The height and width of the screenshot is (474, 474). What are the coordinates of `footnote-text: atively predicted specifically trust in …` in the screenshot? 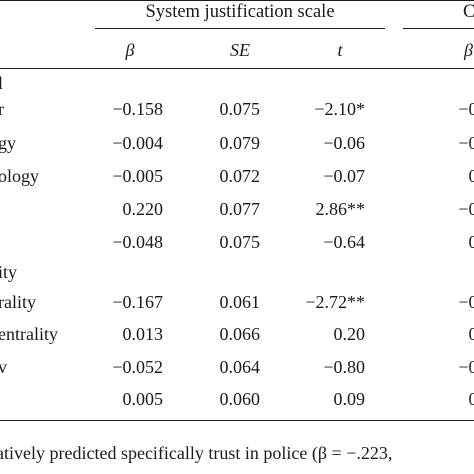 It's located at (196, 453).